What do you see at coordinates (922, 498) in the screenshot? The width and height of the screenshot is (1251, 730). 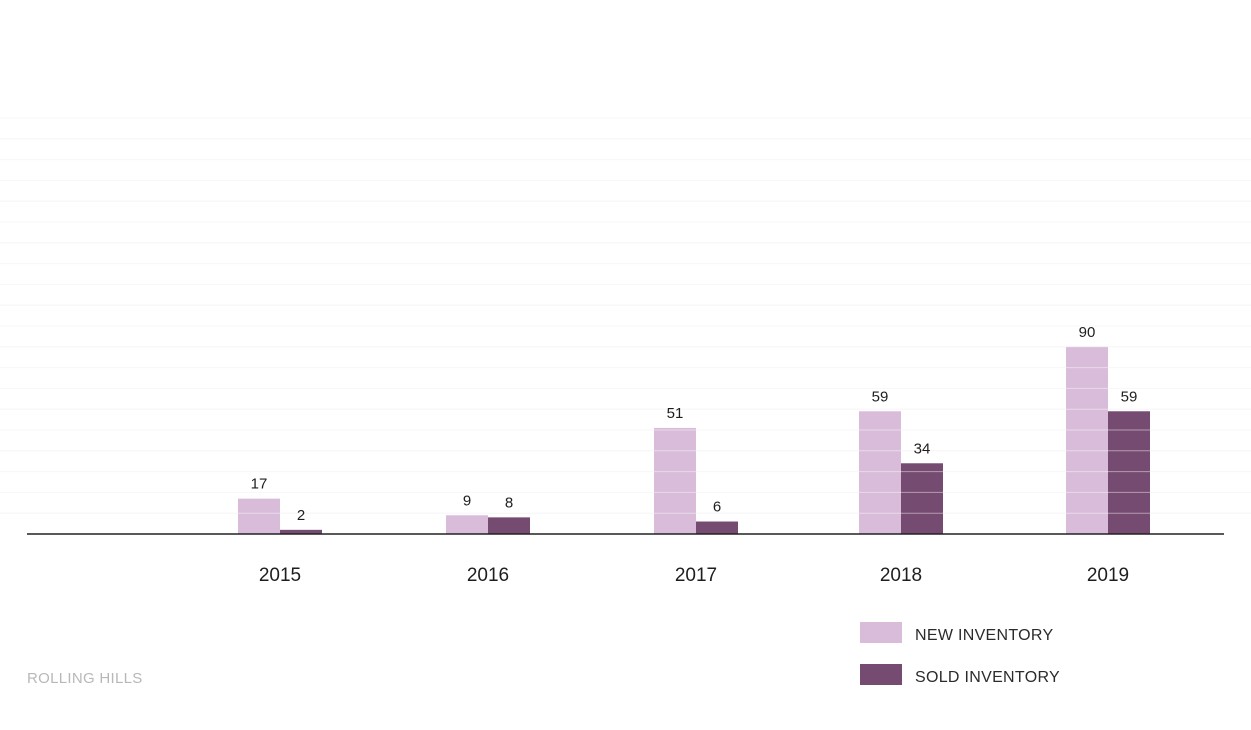 I see `bar-sold-inventory-2018` at bounding box center [922, 498].